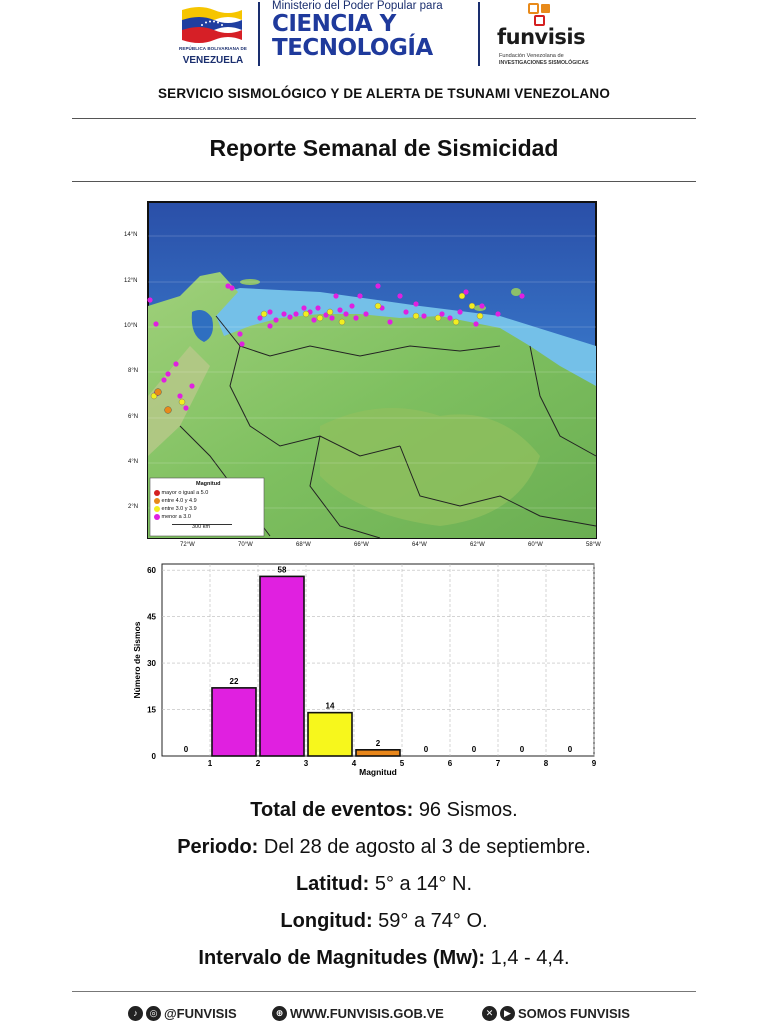 This screenshot has width=768, height=1024. What do you see at coordinates (332, 884) in the screenshot?
I see `summary-lat-label: Latitud:` at bounding box center [332, 884].